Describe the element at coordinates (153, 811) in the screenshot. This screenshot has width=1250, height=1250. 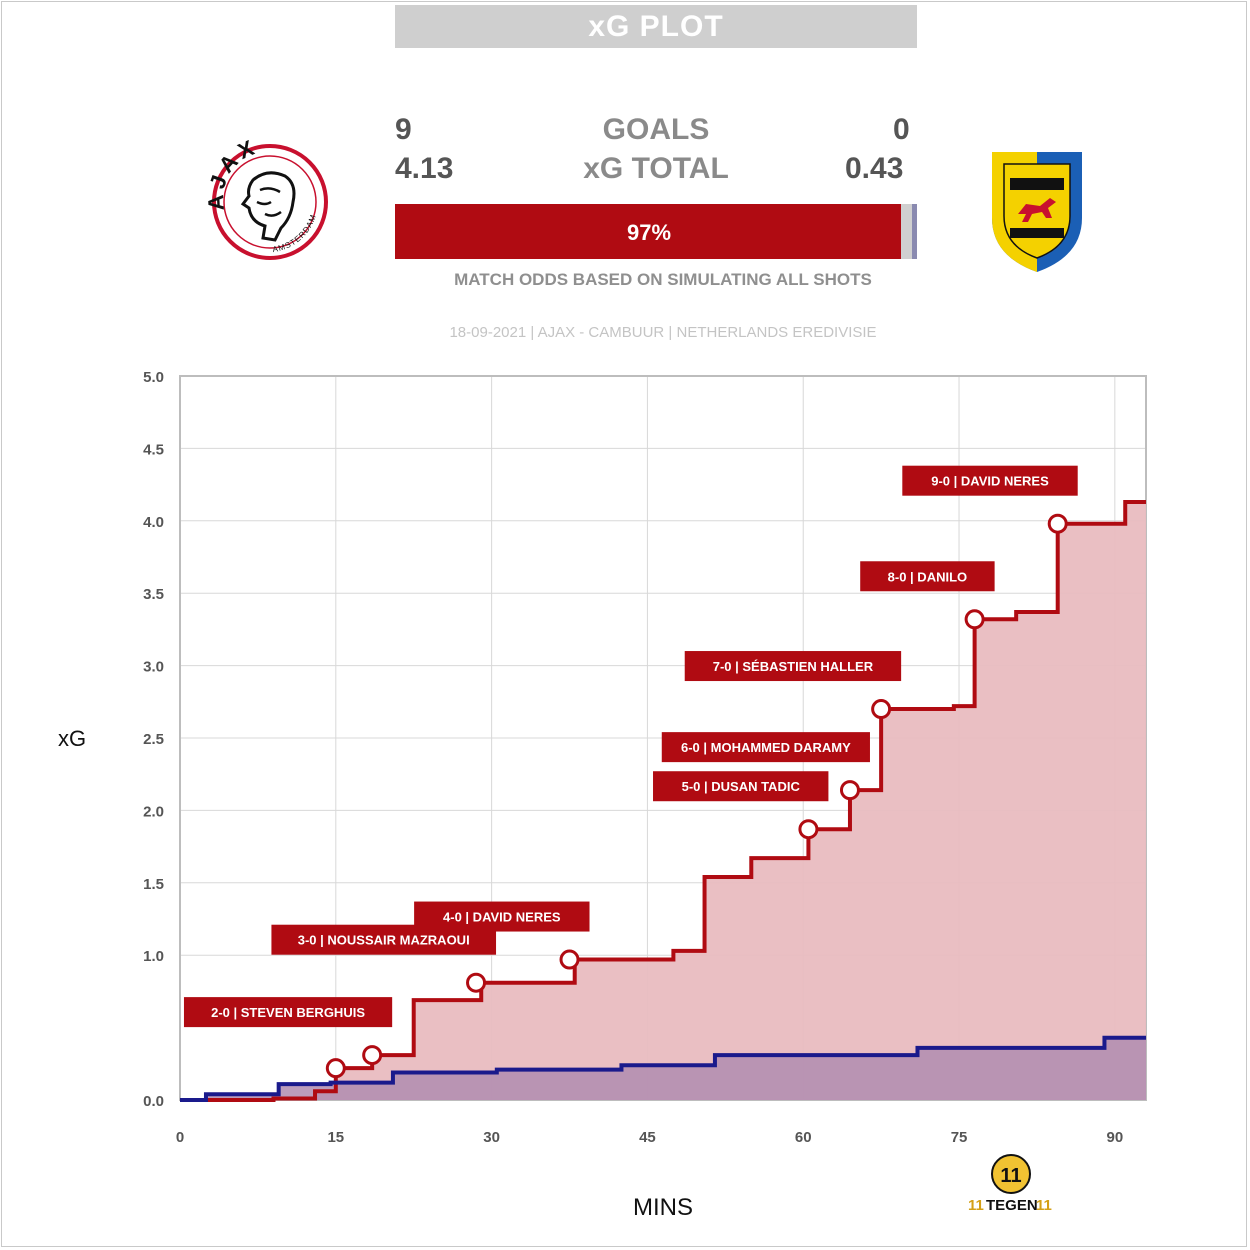
I see `y-tick-label: 2.0` at that location.